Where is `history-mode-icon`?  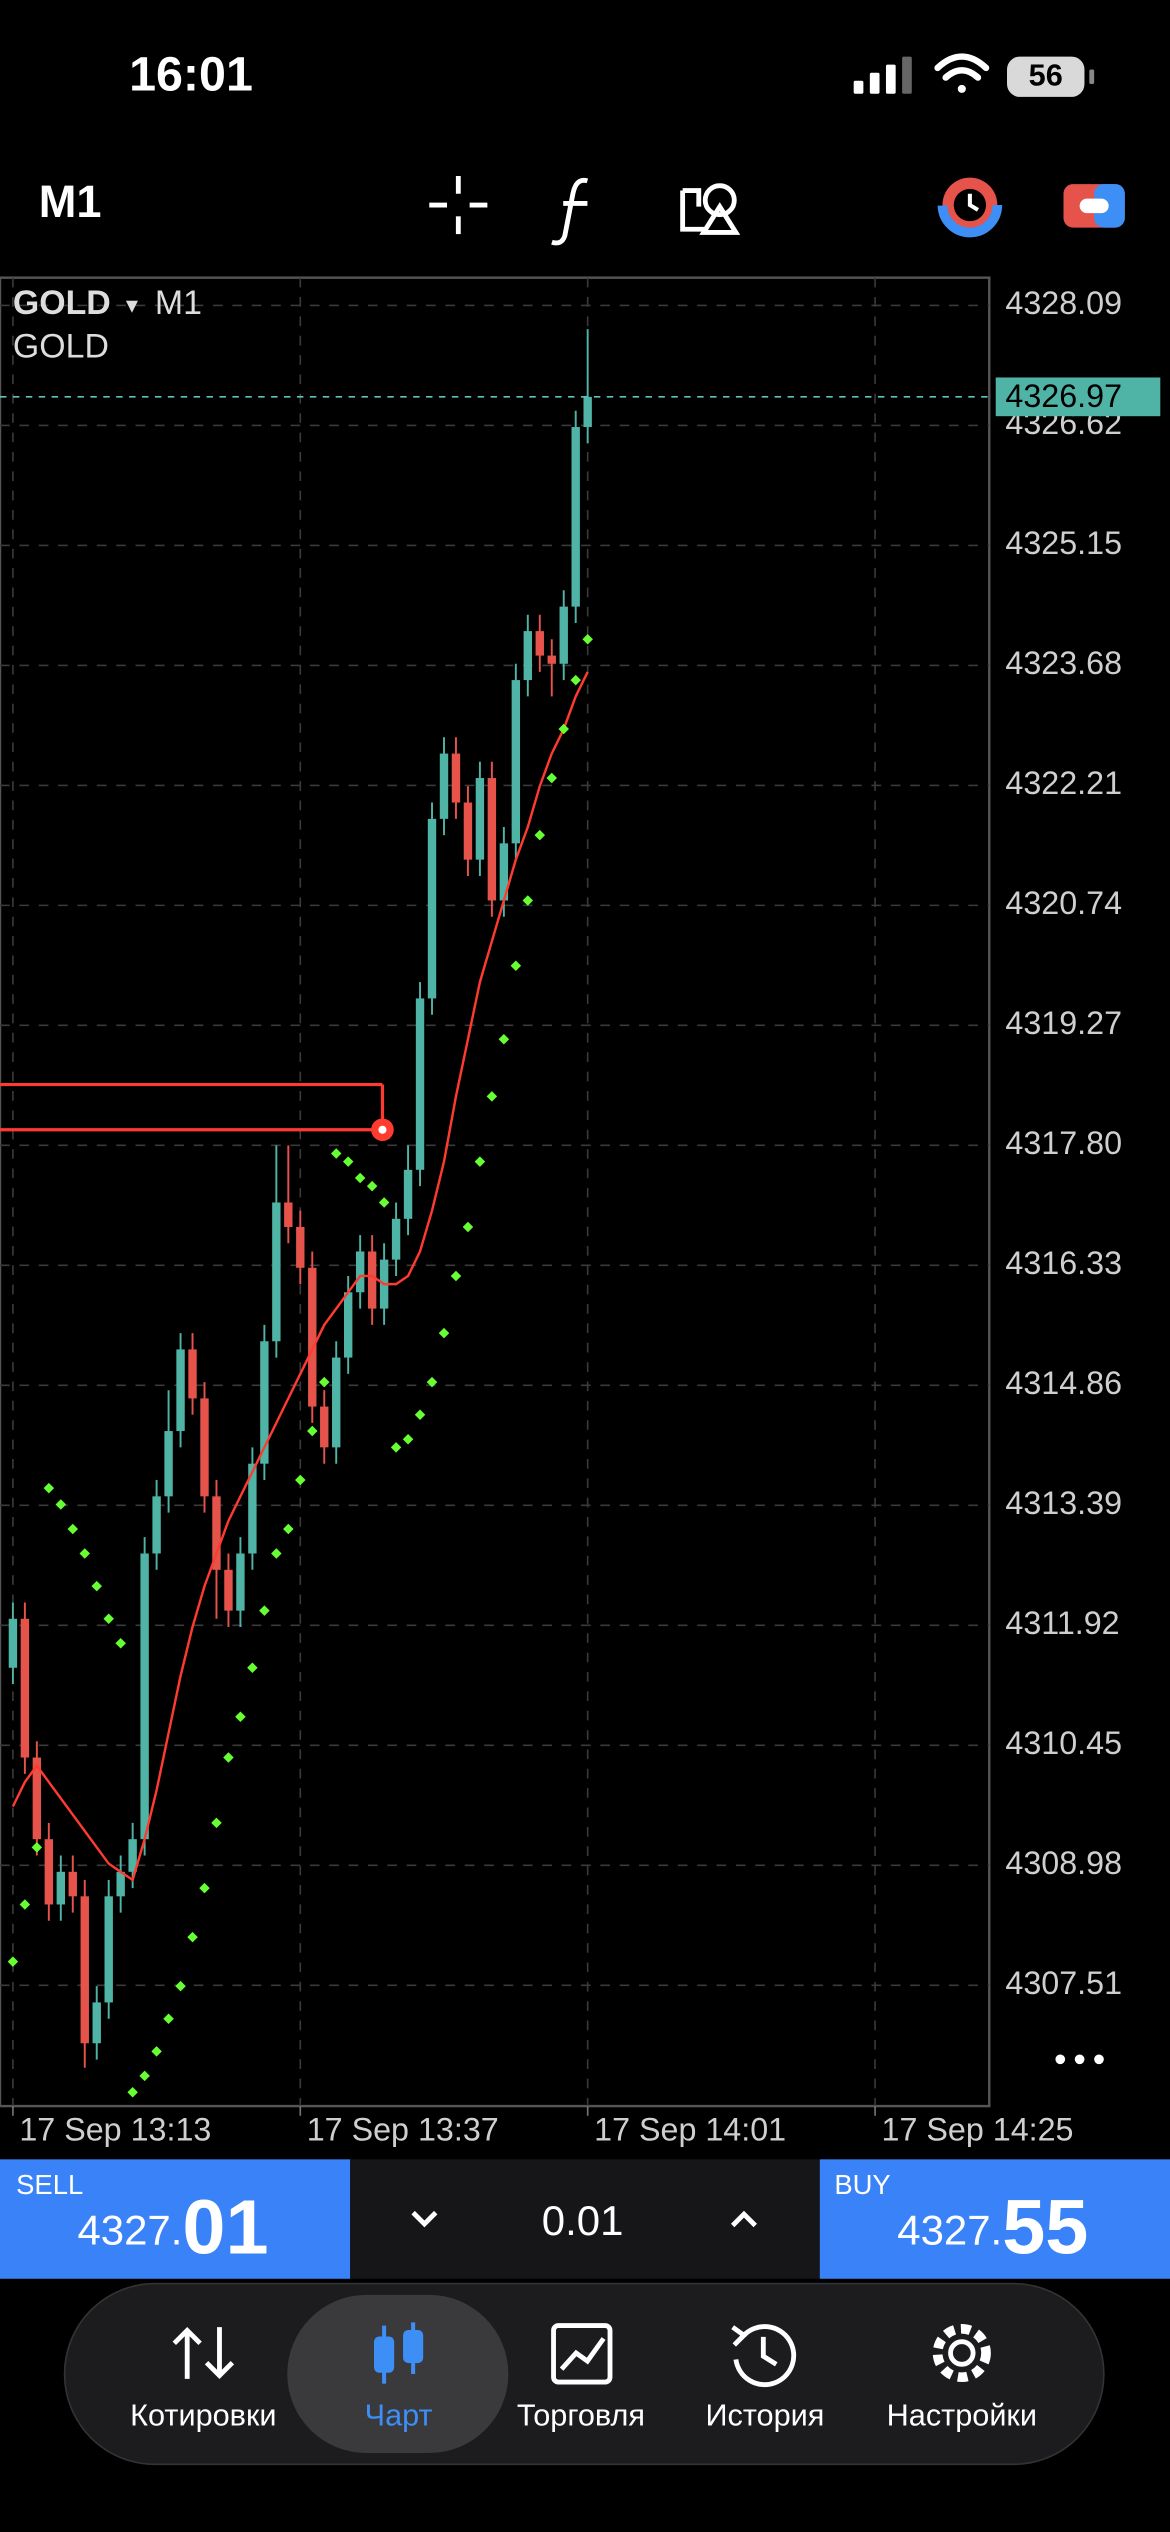
history-mode-icon is located at coordinates (970, 205).